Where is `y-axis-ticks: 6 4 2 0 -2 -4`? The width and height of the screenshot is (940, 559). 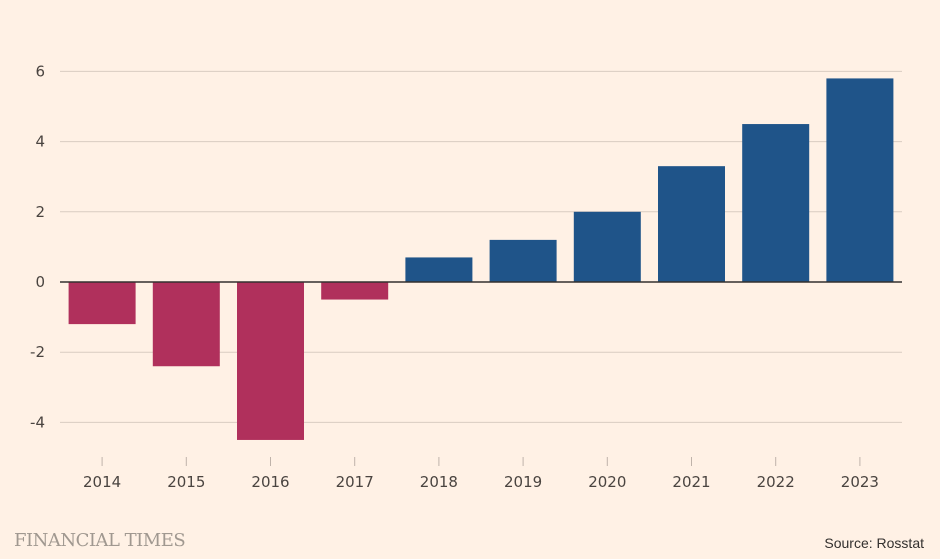 y-axis-ticks: 6 4 2 0 -2 -4 is located at coordinates (37, 246).